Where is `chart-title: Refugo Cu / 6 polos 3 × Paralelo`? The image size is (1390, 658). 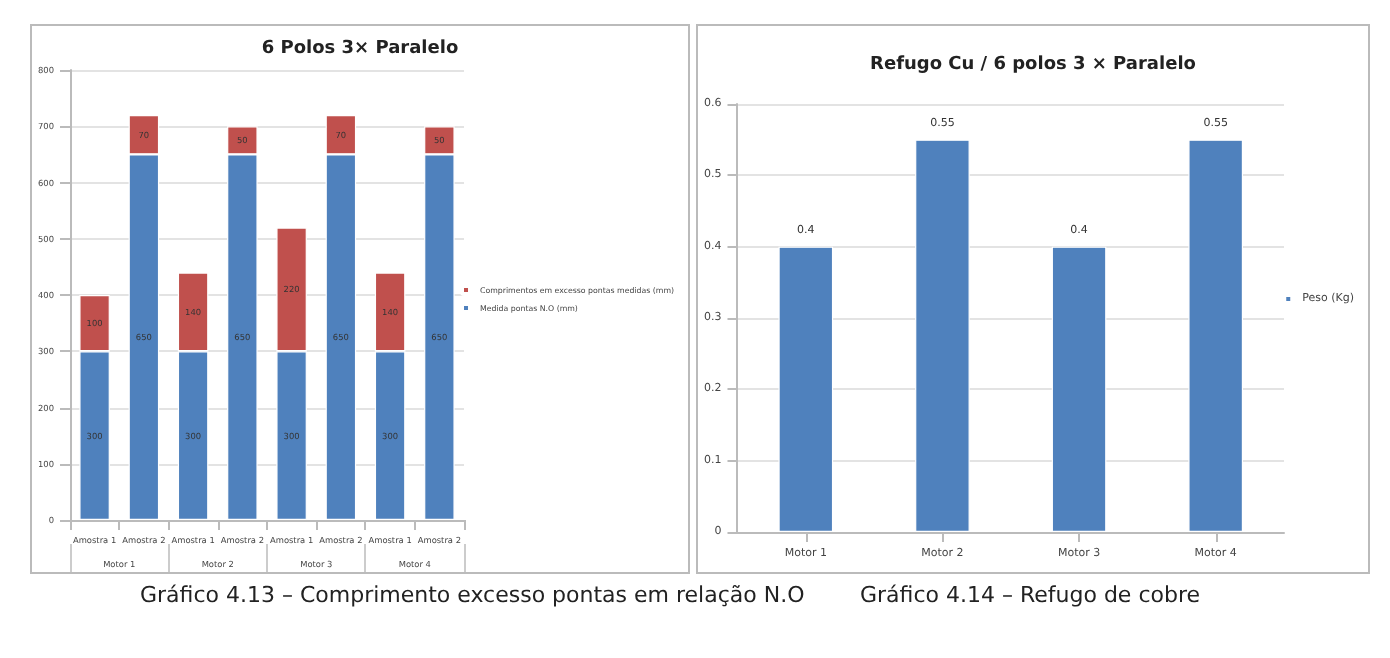 chart-title: Refugo Cu / 6 polos 3 × Paralelo is located at coordinates (1033, 65).